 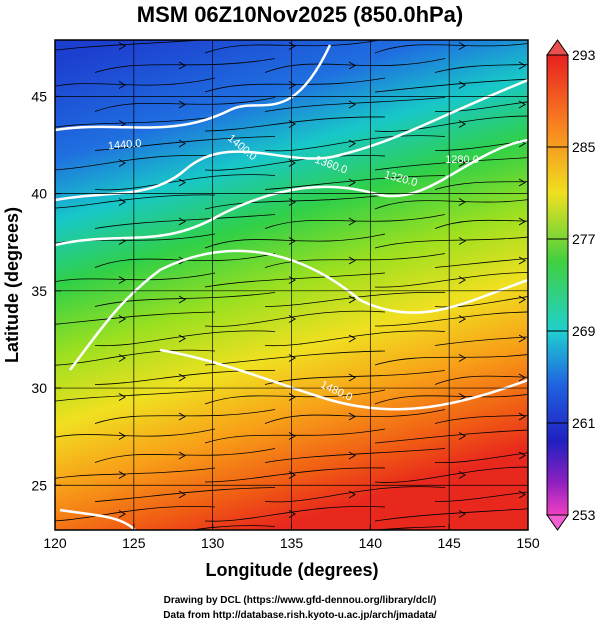 What do you see at coordinates (449, 543) in the screenshot?
I see `x-tick-label: 145` at bounding box center [449, 543].